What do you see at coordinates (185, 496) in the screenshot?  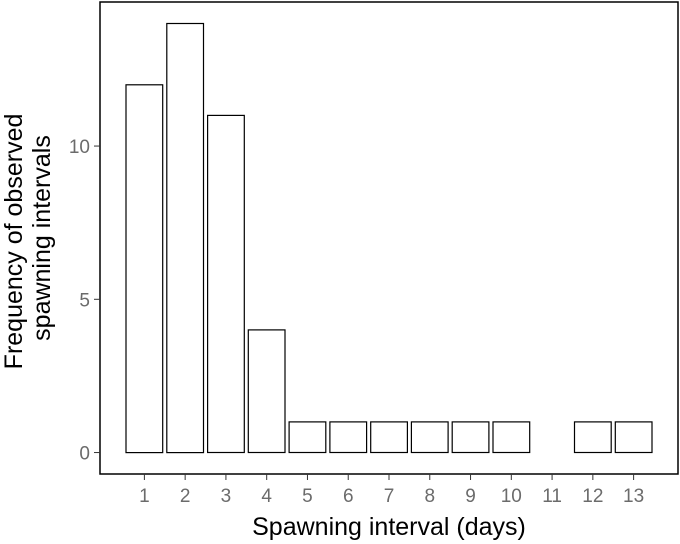 I see `x-tick-label-2: 2` at bounding box center [185, 496].